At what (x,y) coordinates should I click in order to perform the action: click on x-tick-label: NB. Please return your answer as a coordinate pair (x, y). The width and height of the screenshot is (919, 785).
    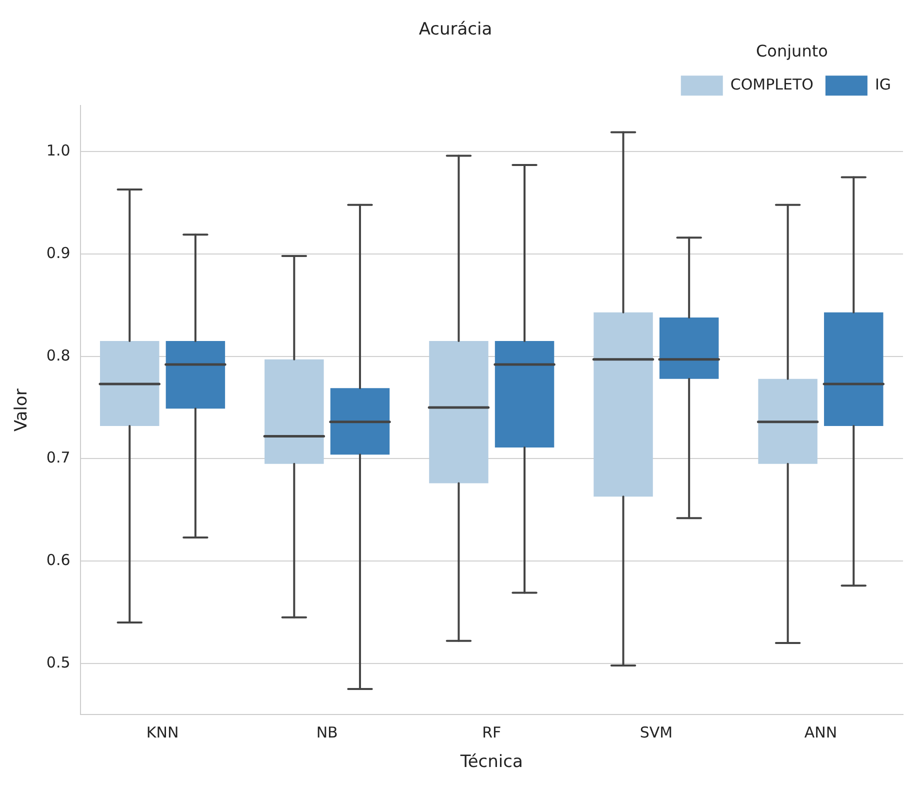
    Looking at the image, I should click on (327, 732).